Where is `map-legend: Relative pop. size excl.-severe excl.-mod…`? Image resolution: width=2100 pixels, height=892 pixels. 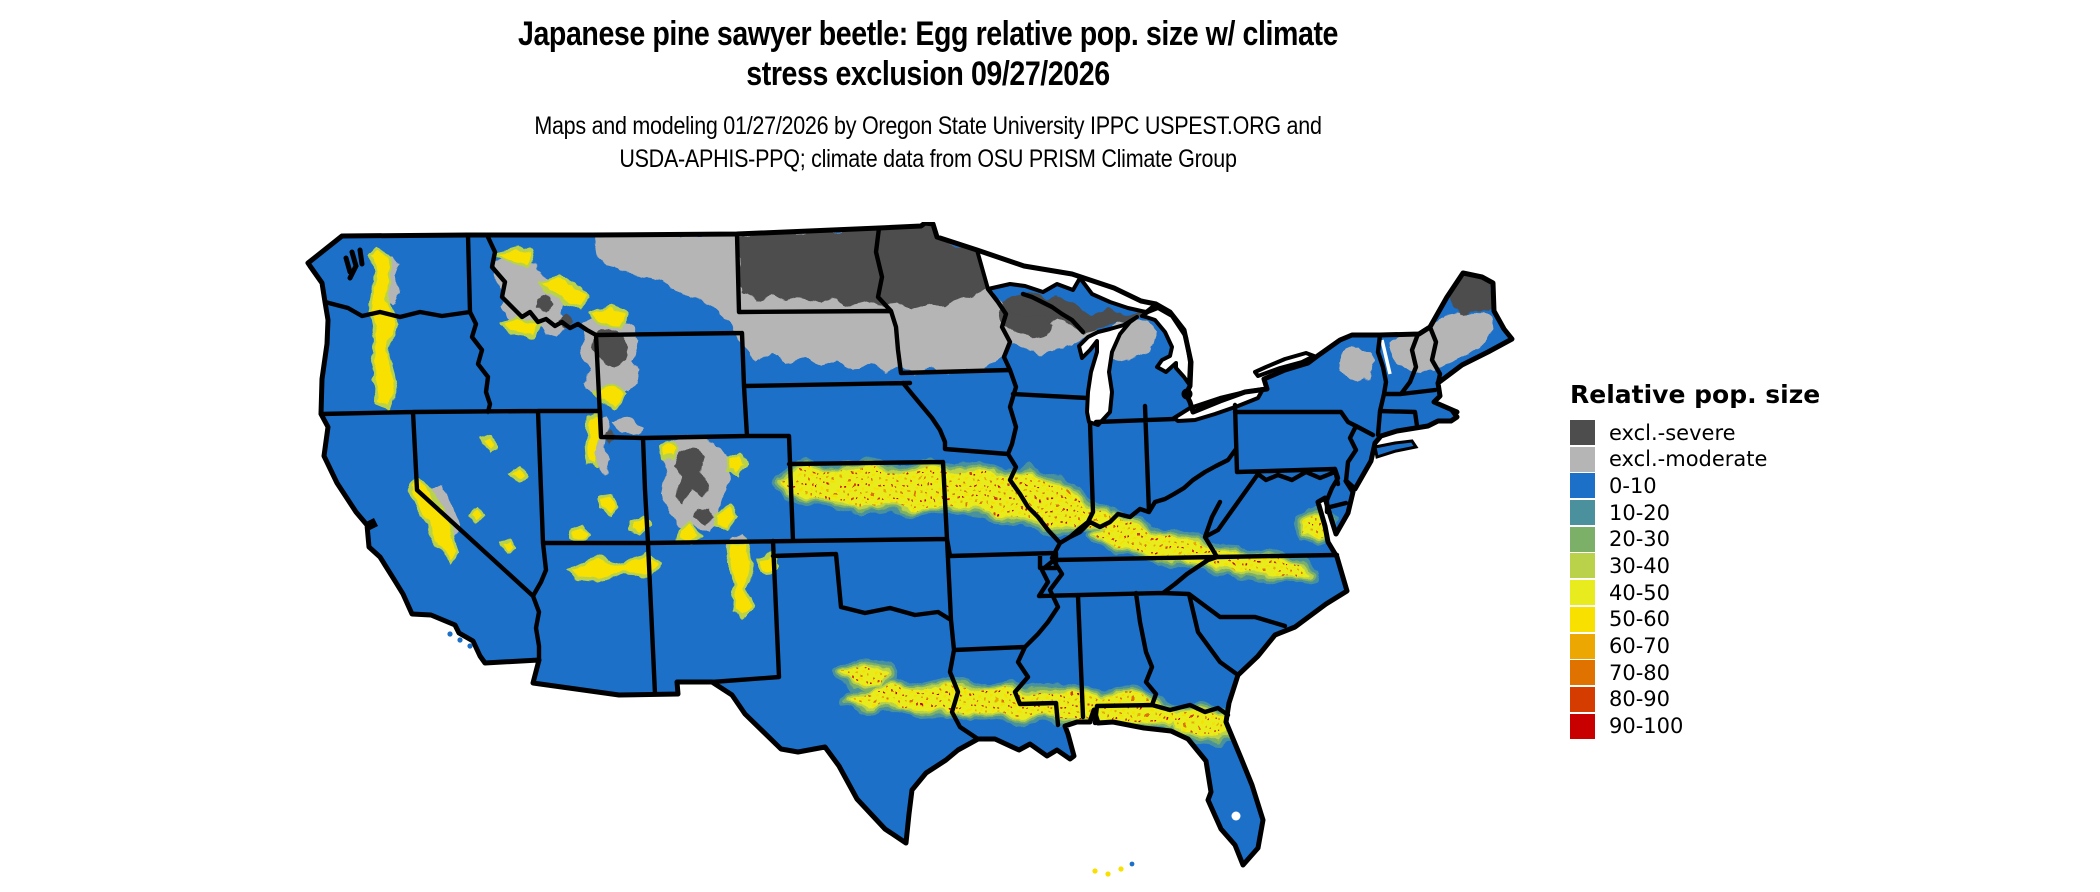
map-legend: Relative pop. size excl.-severe excl.-mod… is located at coordinates (1695, 560).